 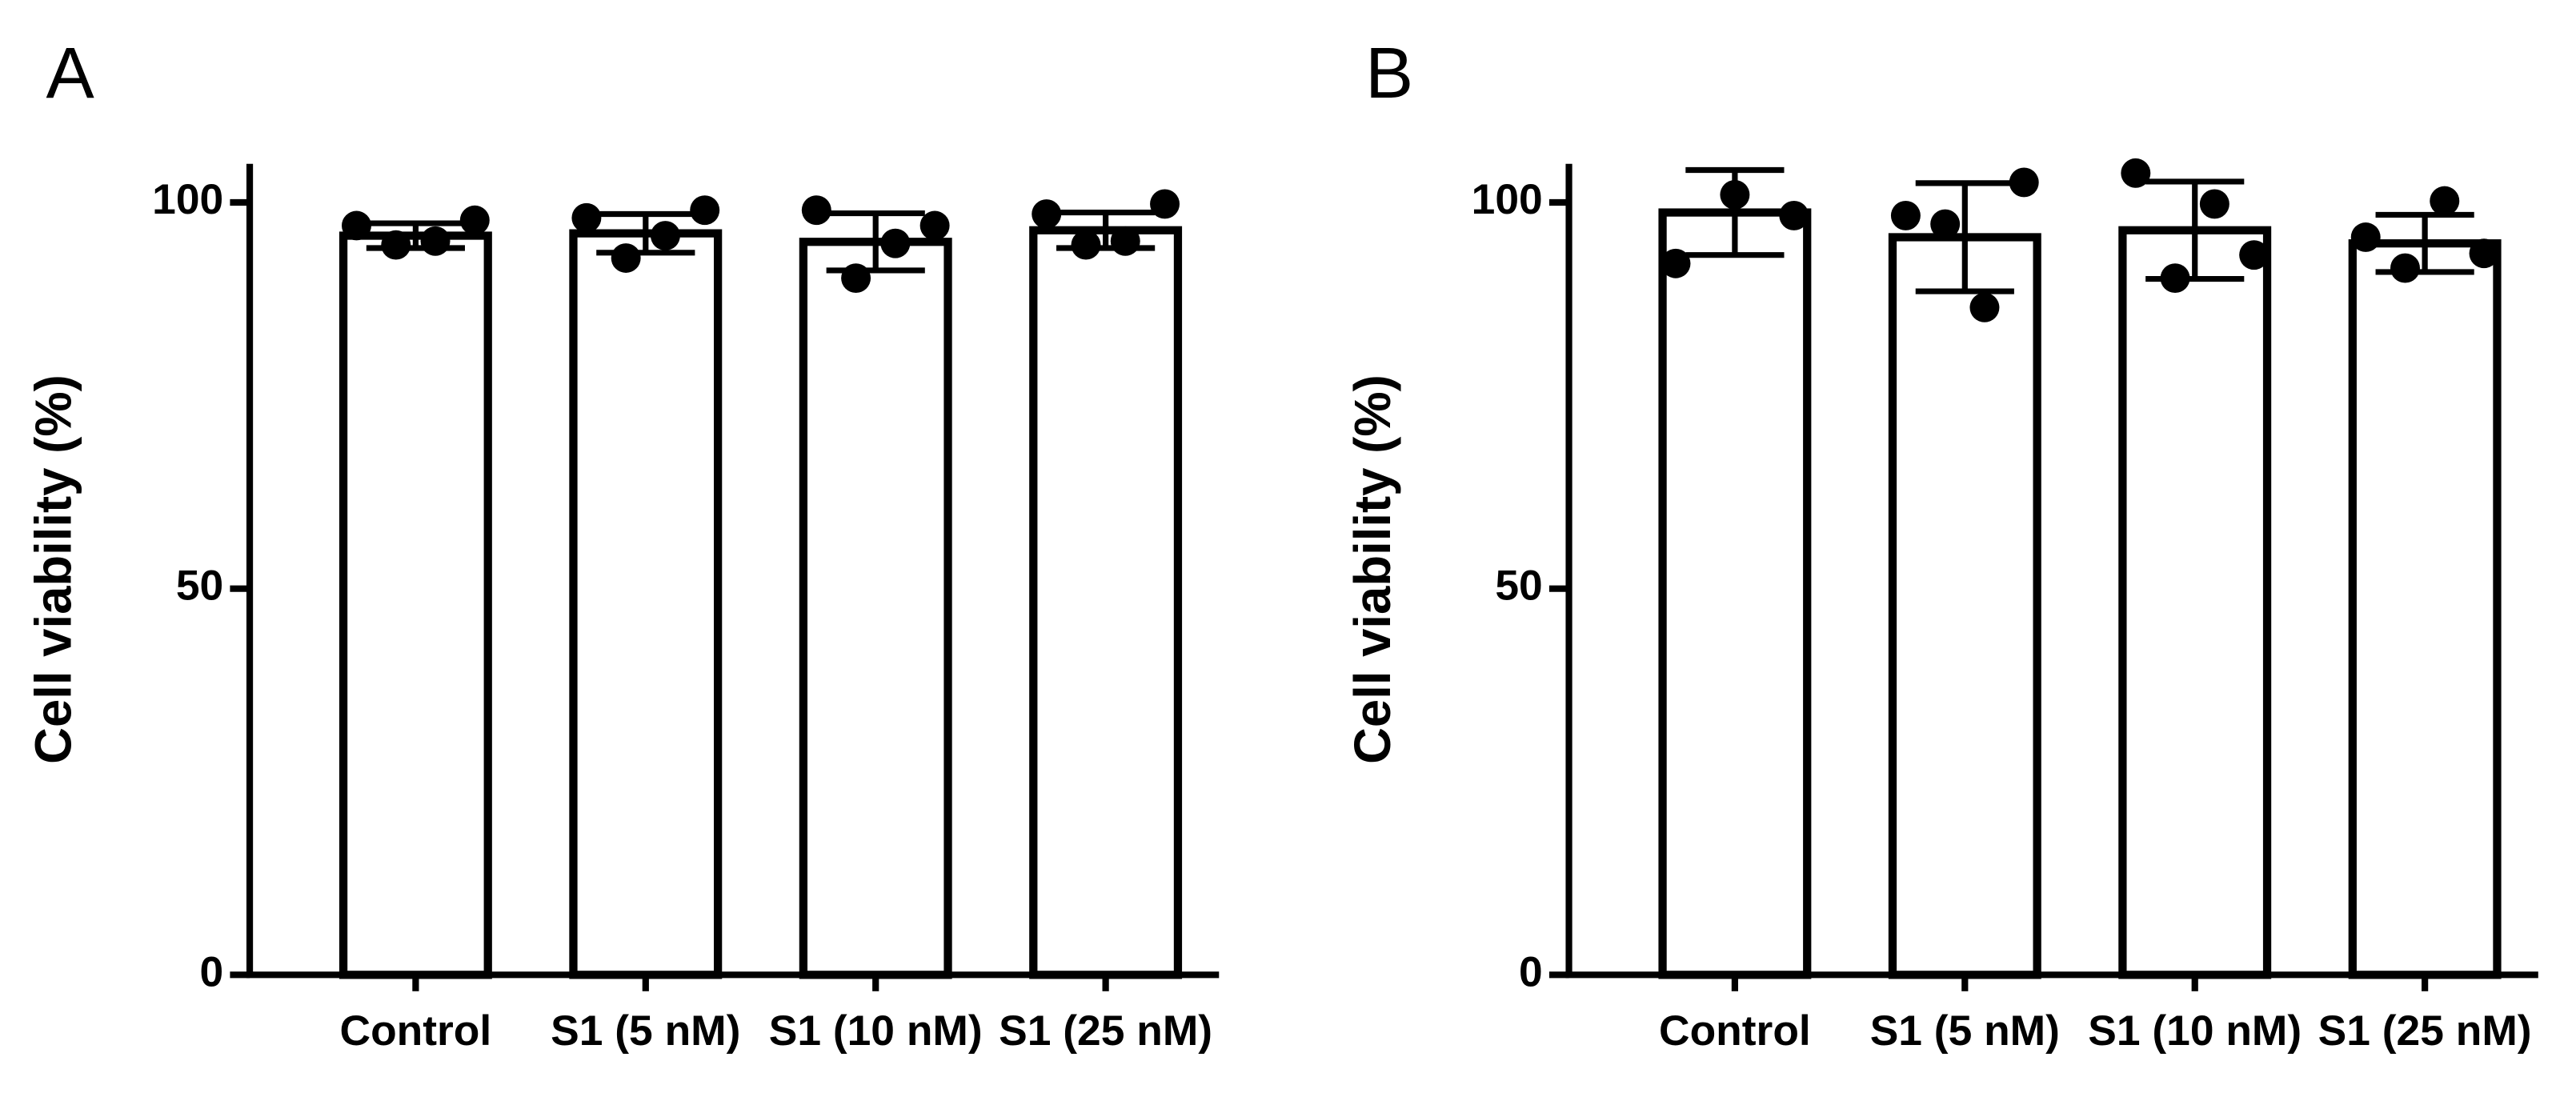 What do you see at coordinates (1389, 73) in the screenshot?
I see `panel-label: B` at bounding box center [1389, 73].